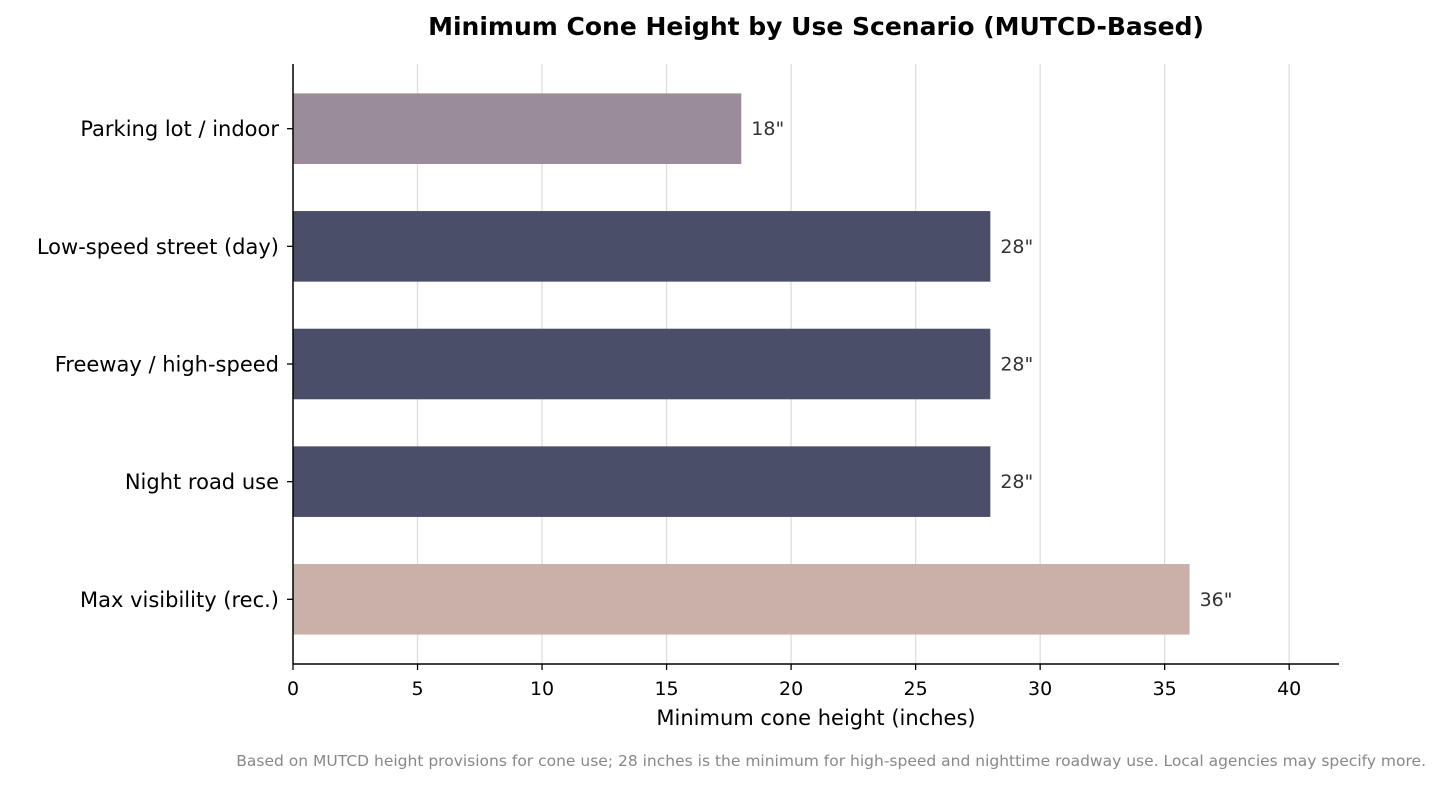 This screenshot has width=1441, height=785. What do you see at coordinates (791, 689) in the screenshot?
I see `x-tick-label: 20` at bounding box center [791, 689].